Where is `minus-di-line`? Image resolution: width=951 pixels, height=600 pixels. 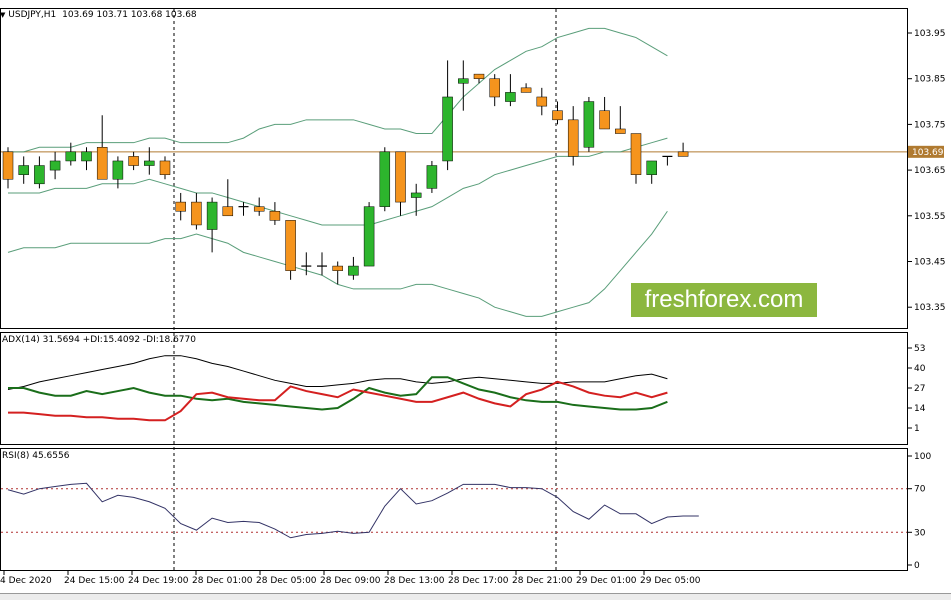
minus-di-line is located at coordinates (338, 401).